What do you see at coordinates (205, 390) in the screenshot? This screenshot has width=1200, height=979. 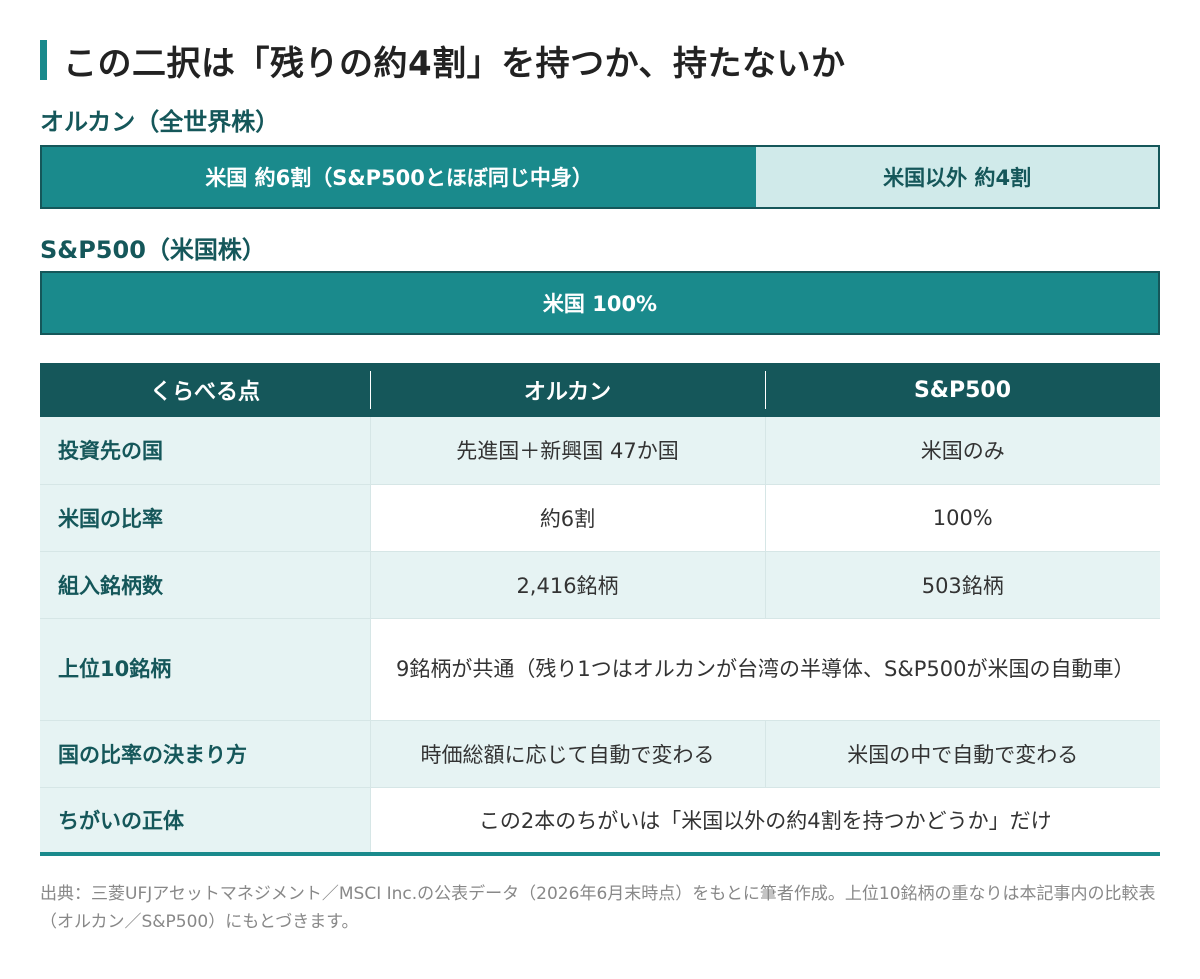 I see `header-compare-point: くらべる点` at bounding box center [205, 390].